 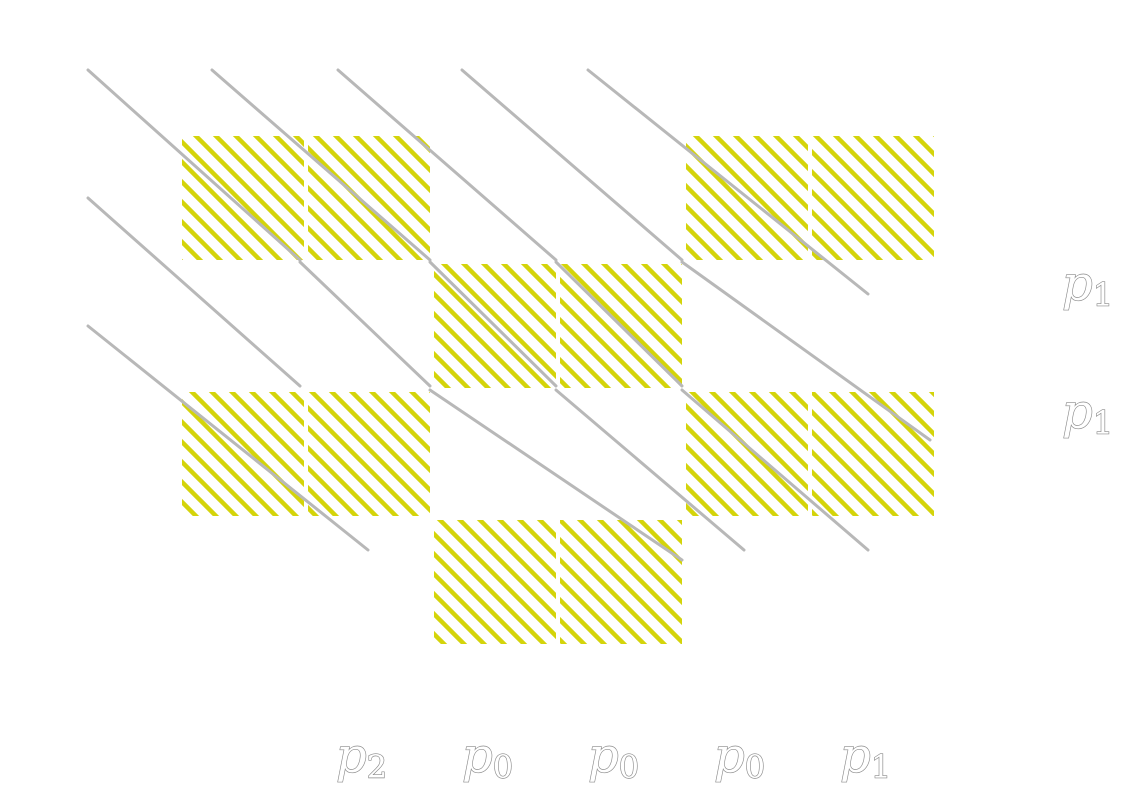 I want to click on bottom-labels: p2 p0 p0 p0 p1, so click(x=613, y=756).